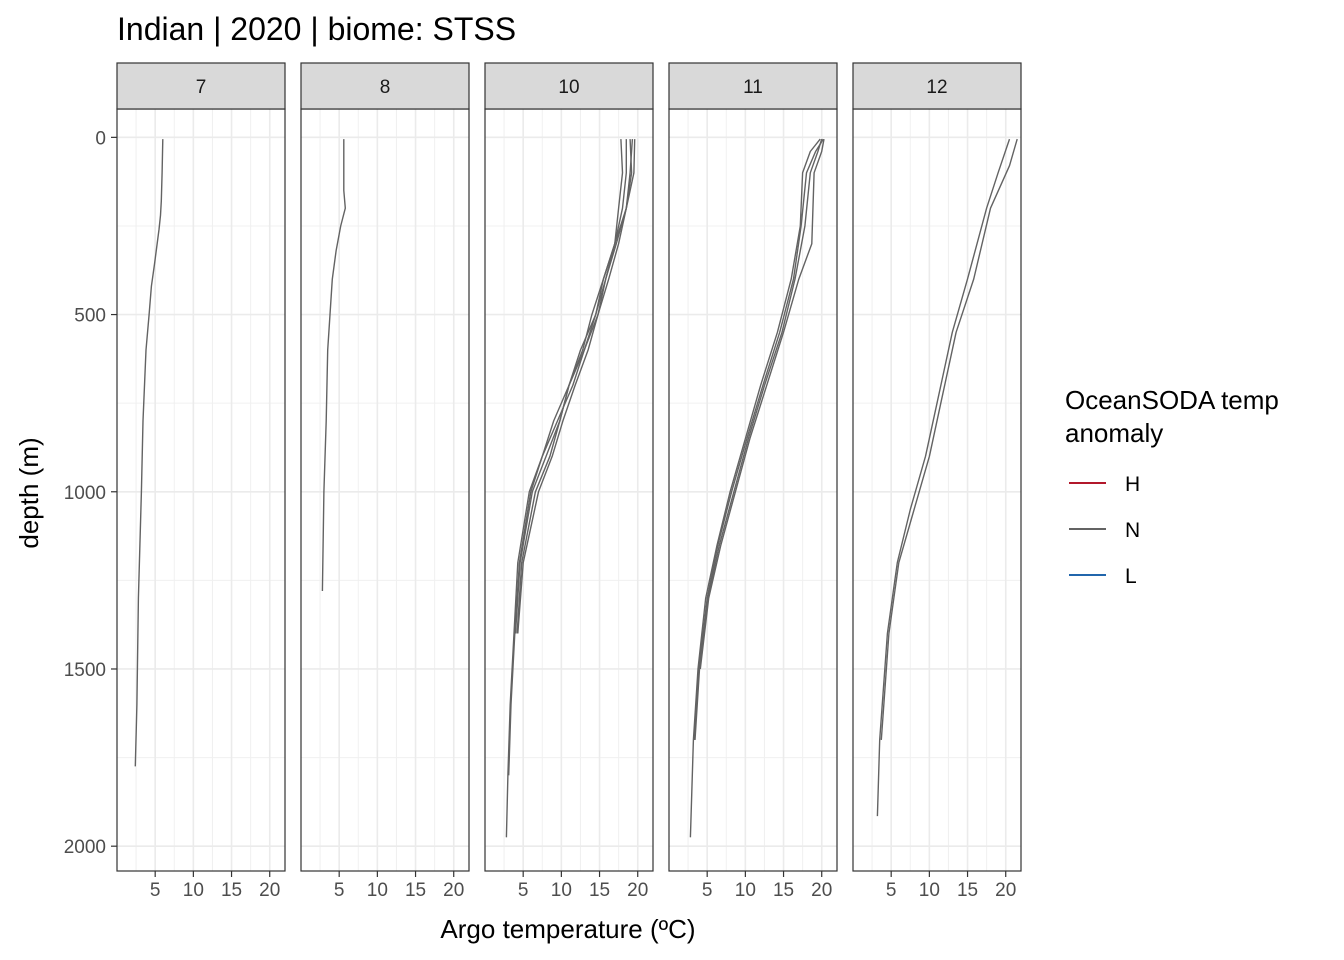 The image size is (1344, 960). Describe the element at coordinates (567, 929) in the screenshot. I see `x-axis-title: Argo temperature (ºC)` at that location.